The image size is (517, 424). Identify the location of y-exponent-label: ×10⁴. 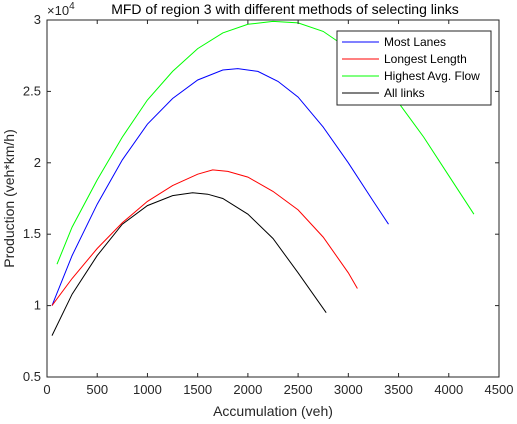
(61, 9).